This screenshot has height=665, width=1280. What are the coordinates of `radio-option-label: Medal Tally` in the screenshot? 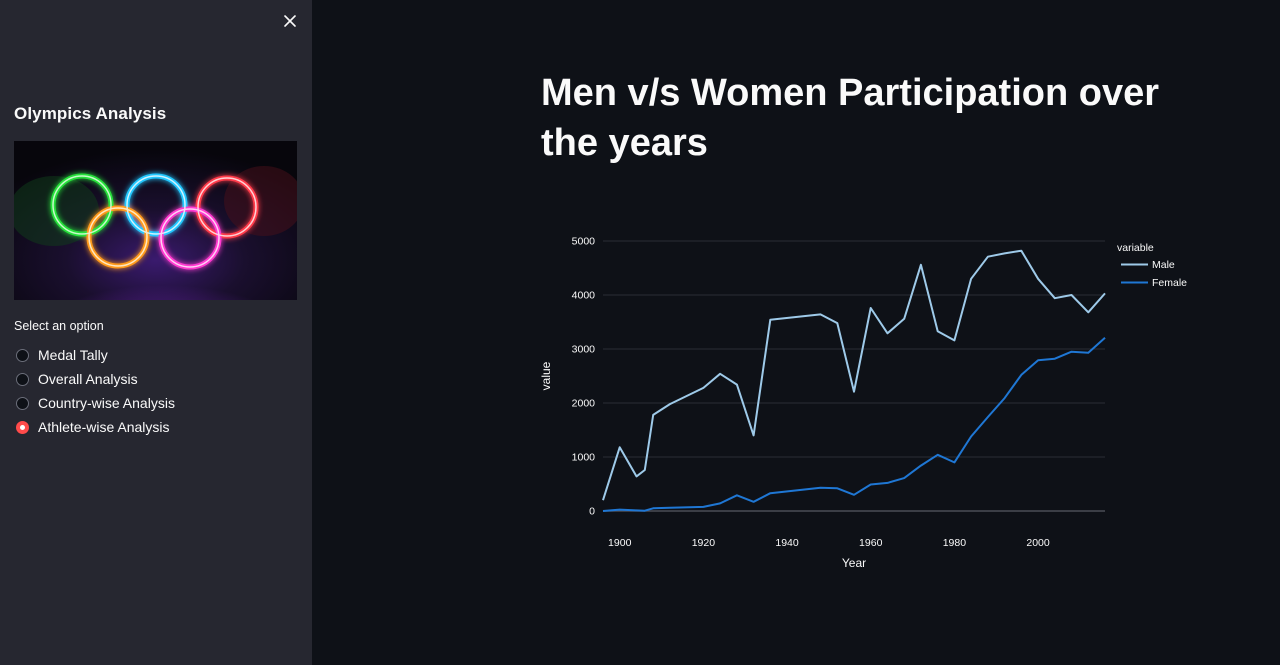 It's located at (73, 355).